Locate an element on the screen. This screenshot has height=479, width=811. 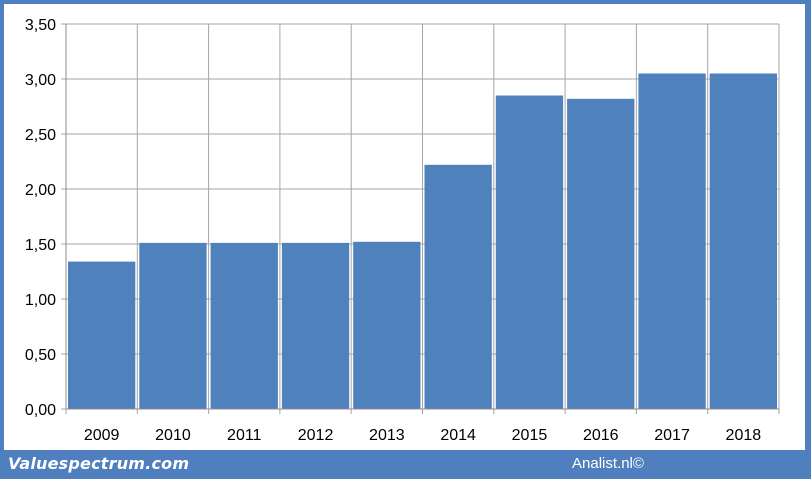
credit-label: Analist.nl© is located at coordinates (608, 463).